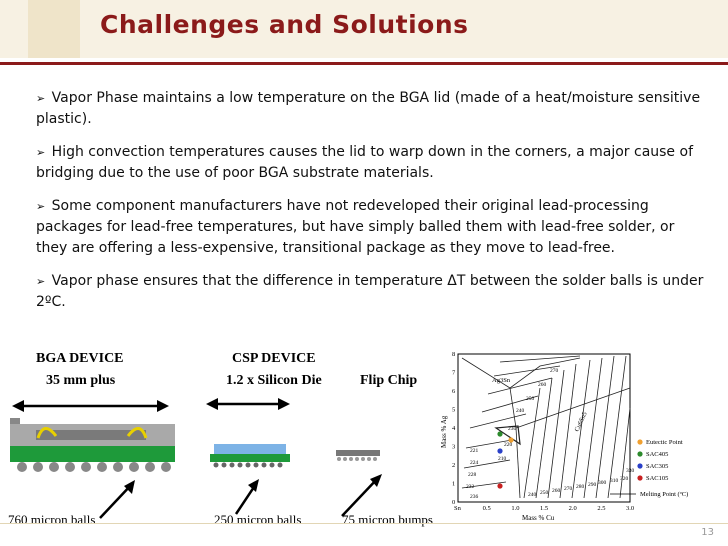 This screenshot has height=546, width=728. What do you see at coordinates (592, 485) in the screenshot?
I see `isotherm-label: 290` at bounding box center [592, 485].